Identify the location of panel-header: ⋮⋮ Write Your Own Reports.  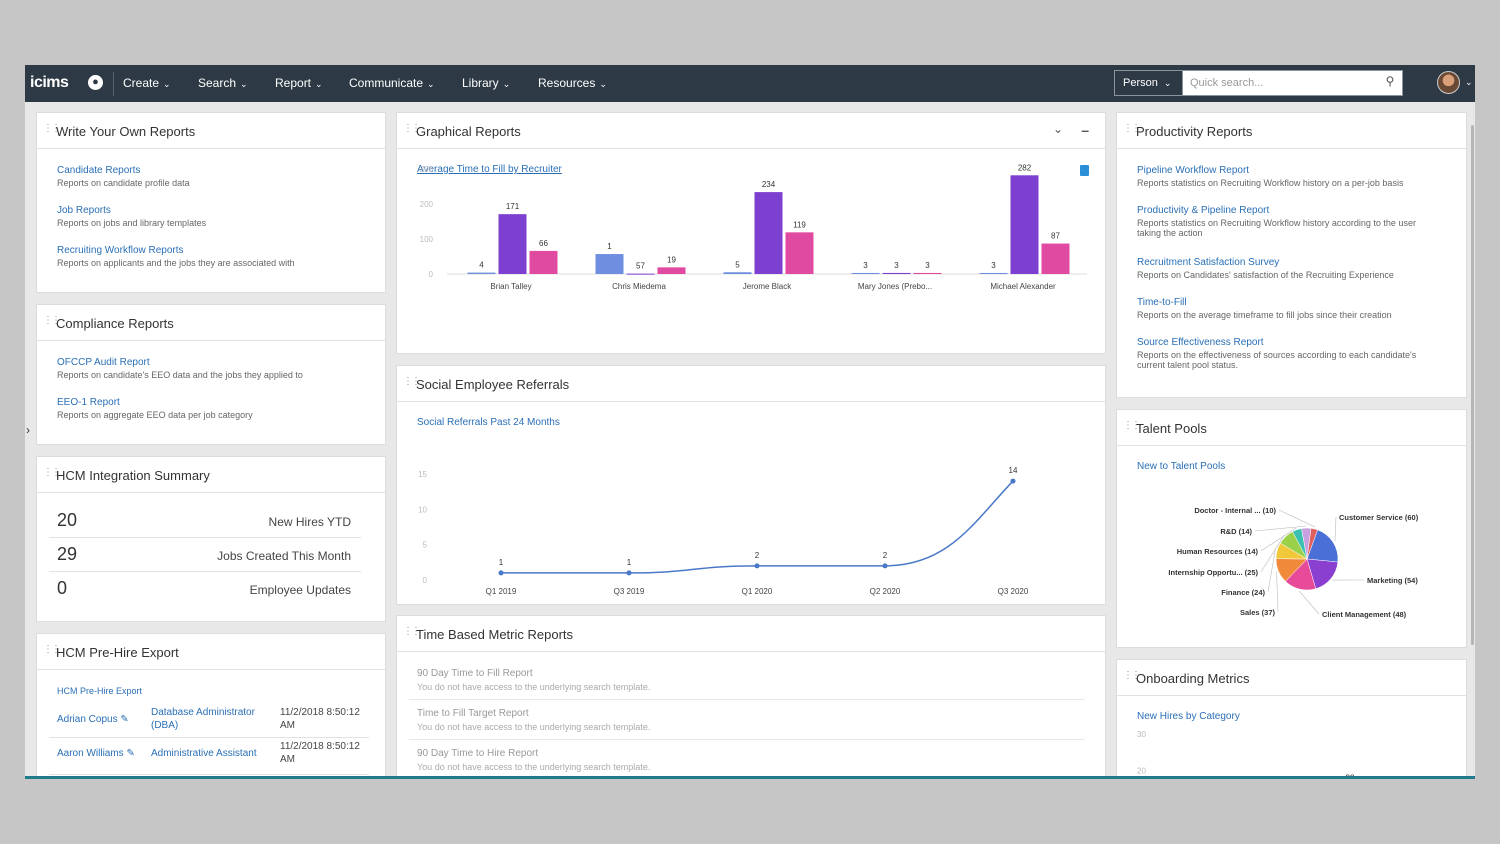
(211, 131).